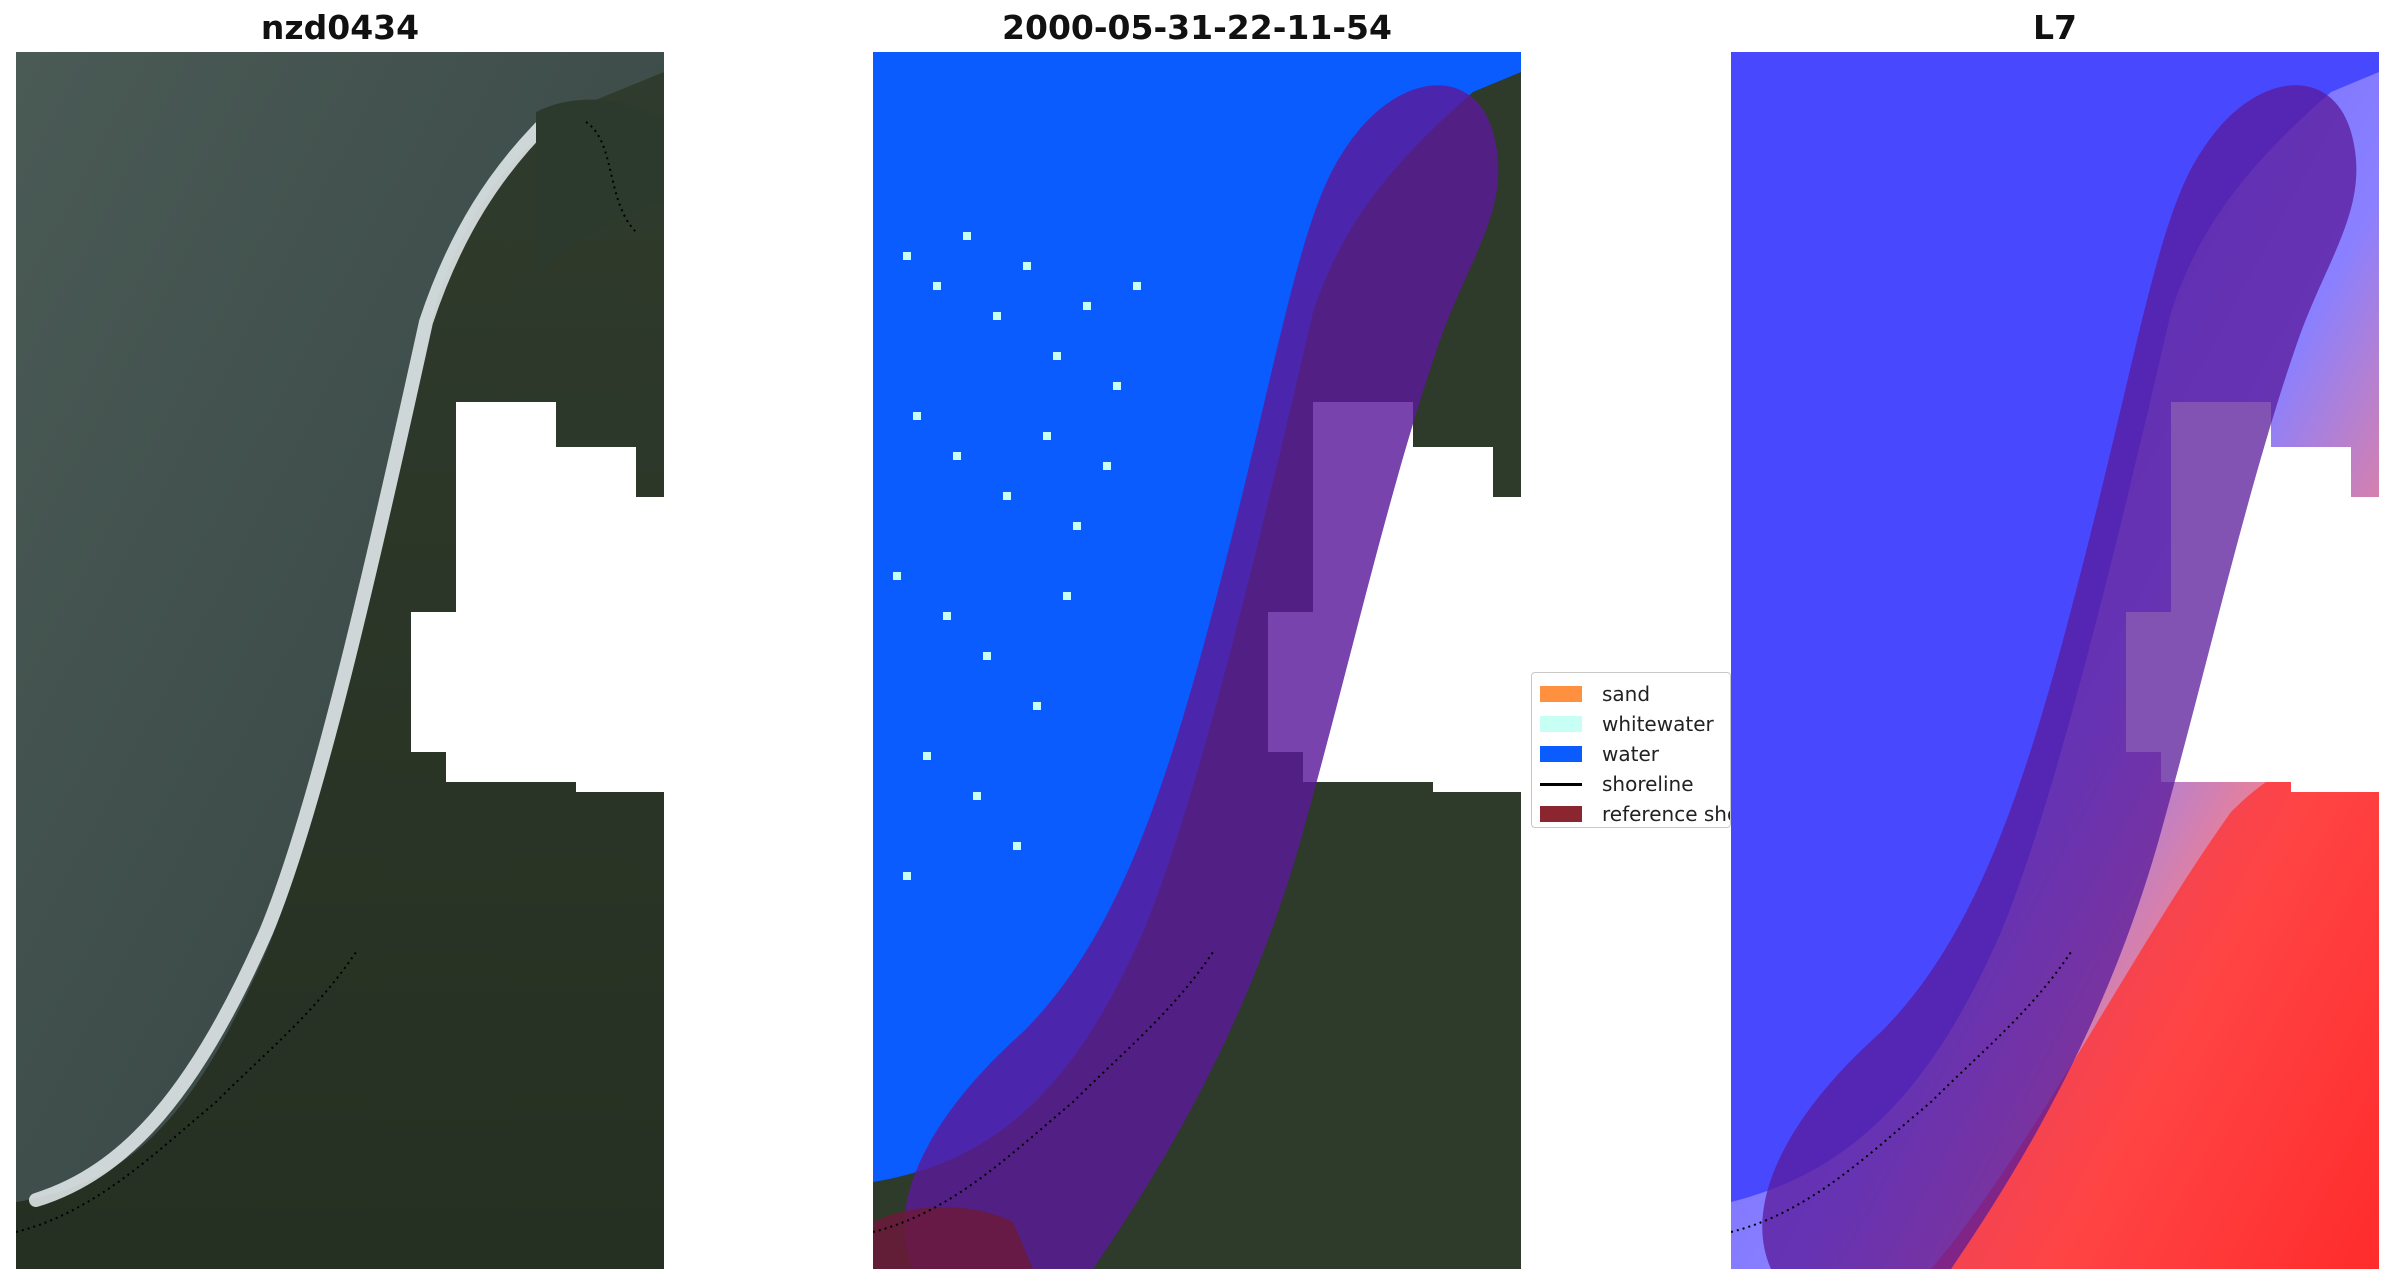 This screenshot has width=2392, height=1283. Describe the element at coordinates (1648, 784) in the screenshot. I see `legend-label-shoreline: shoreline` at that location.